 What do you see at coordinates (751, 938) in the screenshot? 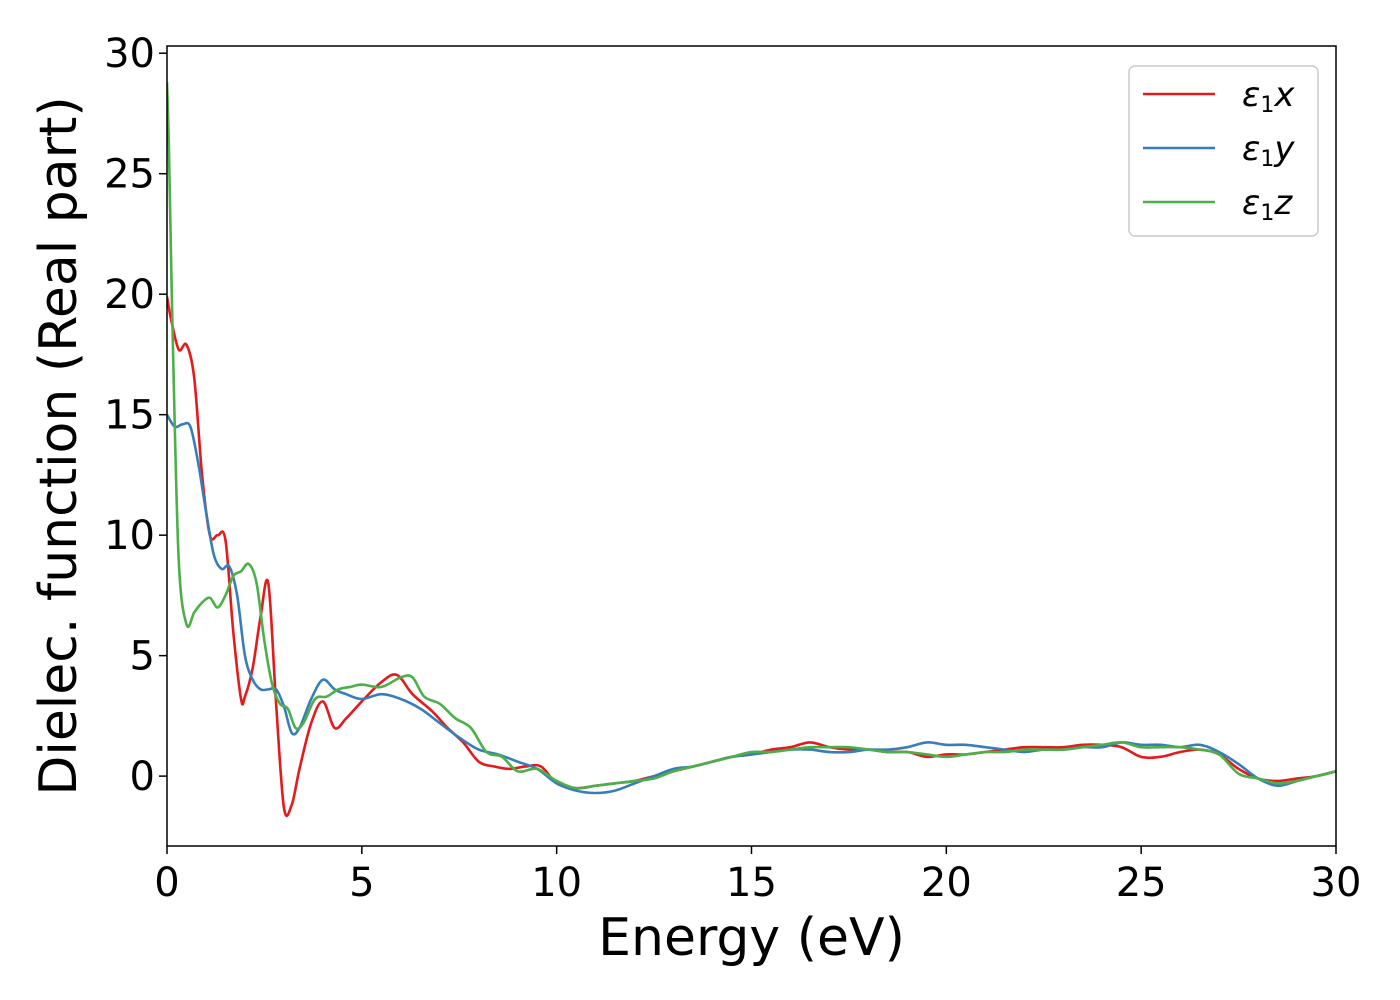
I see `x-axis-label: Energy (eV)` at bounding box center [751, 938].